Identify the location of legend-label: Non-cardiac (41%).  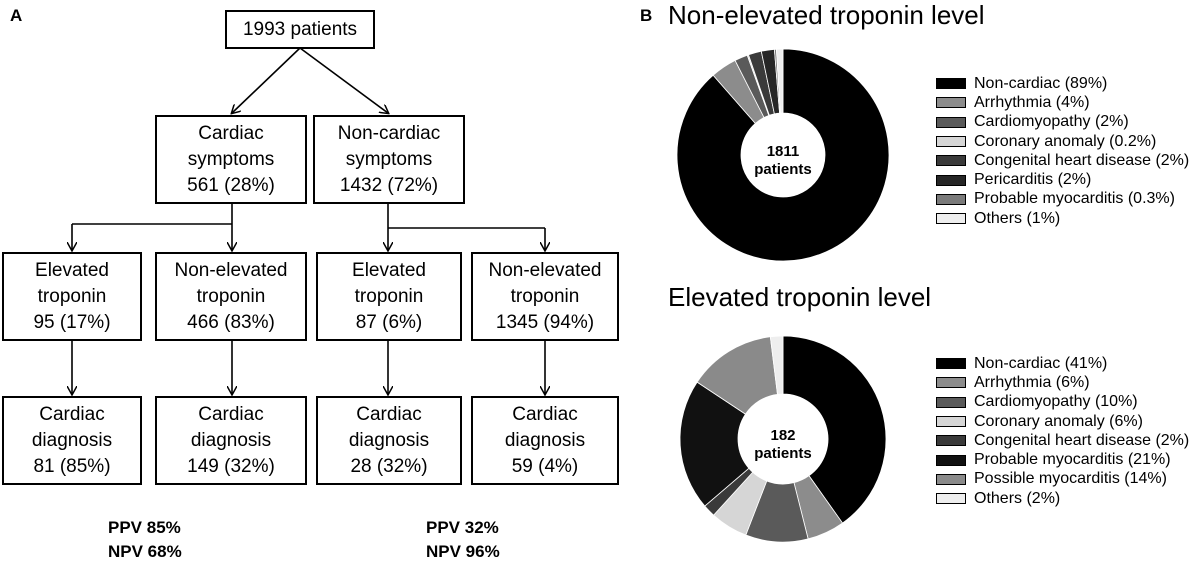
(1041, 363).